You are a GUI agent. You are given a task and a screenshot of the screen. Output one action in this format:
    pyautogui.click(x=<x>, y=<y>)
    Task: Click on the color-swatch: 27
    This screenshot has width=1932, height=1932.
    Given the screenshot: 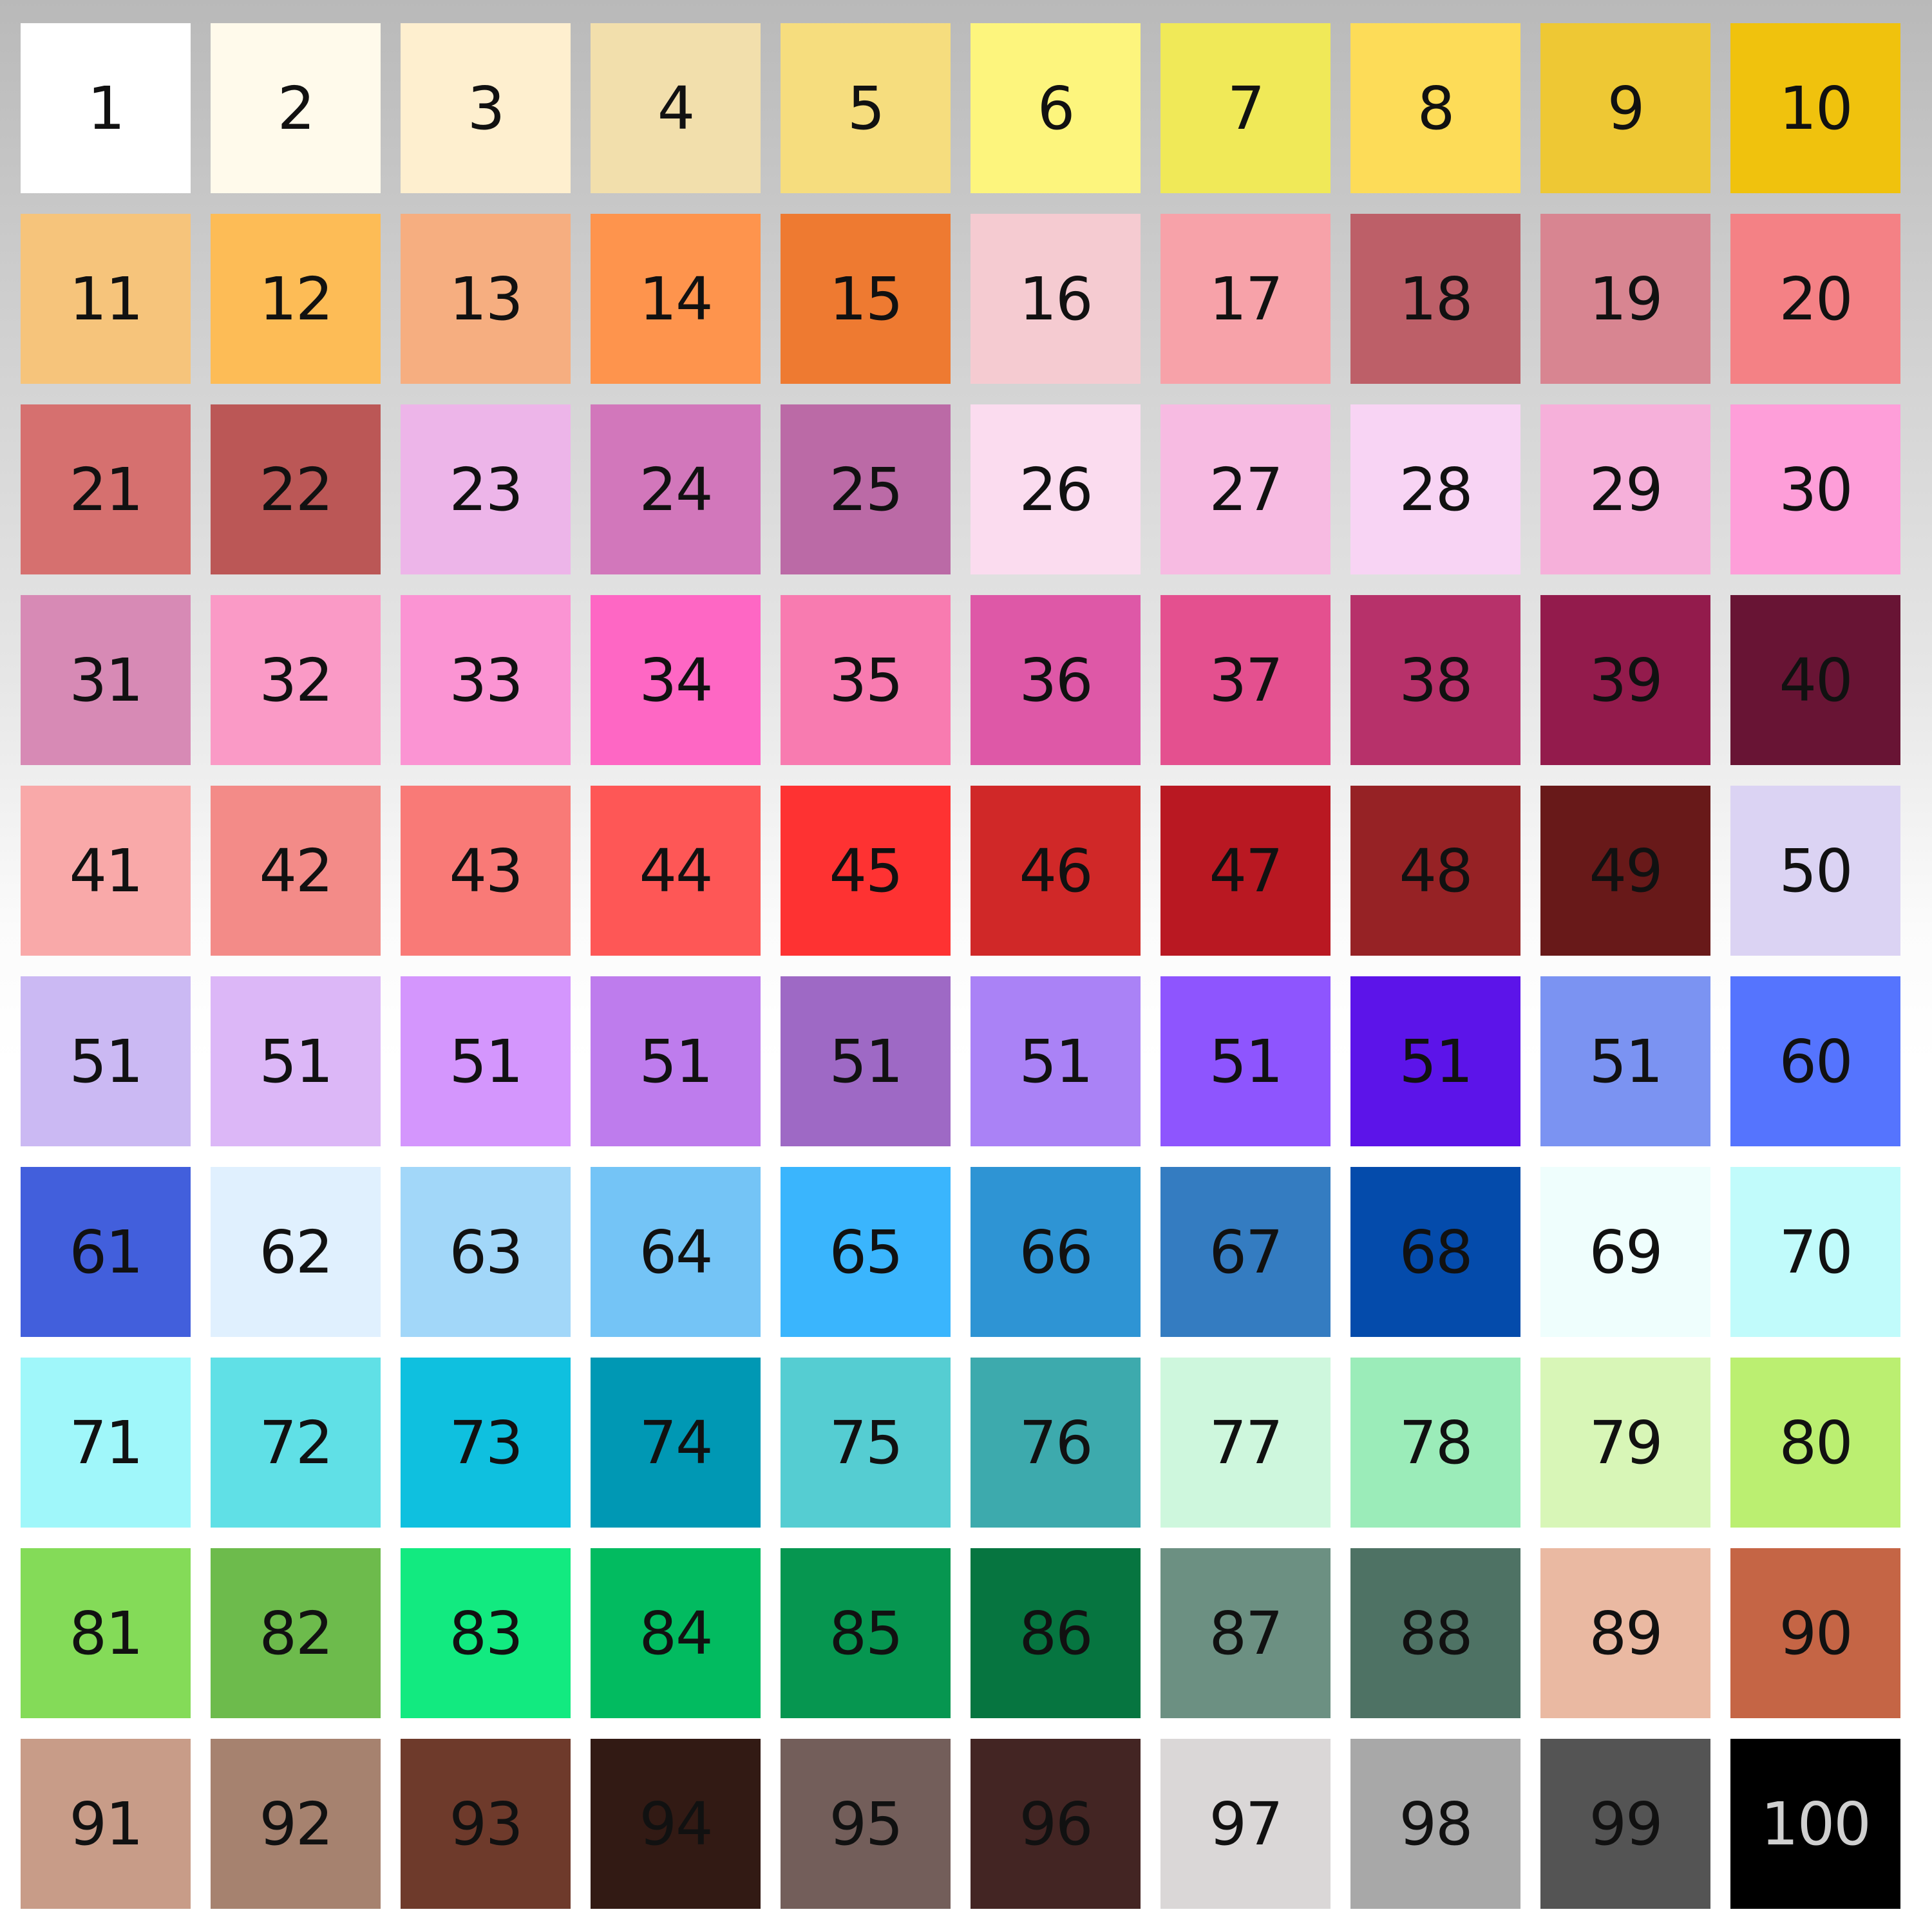 What is the action you would take?
    pyautogui.click(x=1245, y=489)
    